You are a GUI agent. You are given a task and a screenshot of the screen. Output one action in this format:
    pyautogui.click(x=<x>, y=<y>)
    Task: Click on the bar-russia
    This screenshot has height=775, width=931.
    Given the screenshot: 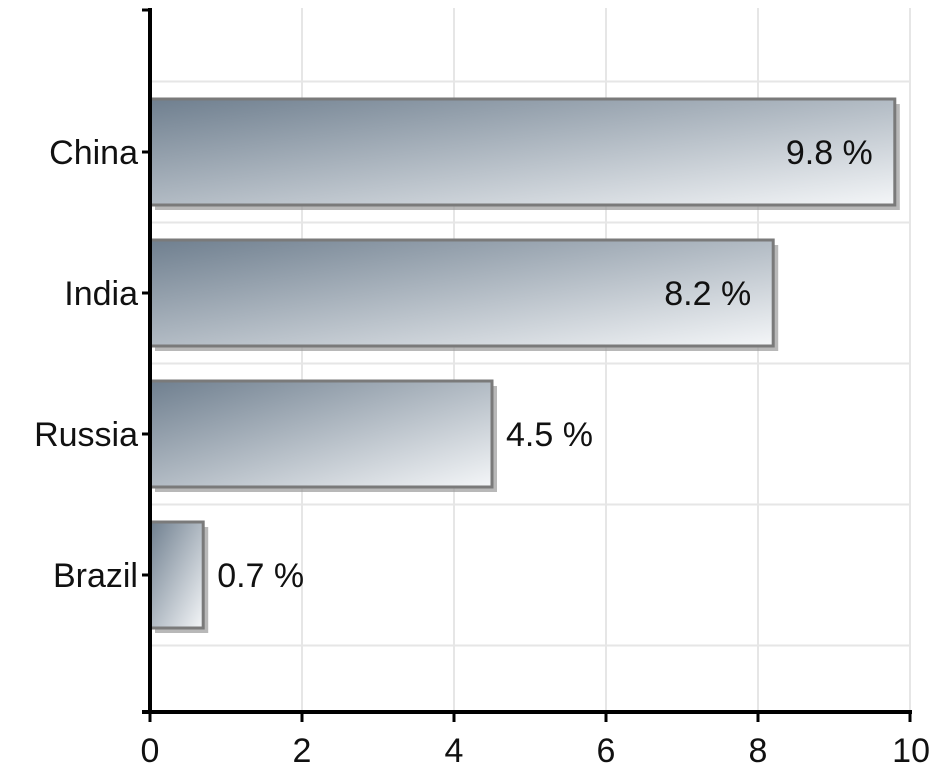 What is the action you would take?
    pyautogui.click(x=321, y=434)
    